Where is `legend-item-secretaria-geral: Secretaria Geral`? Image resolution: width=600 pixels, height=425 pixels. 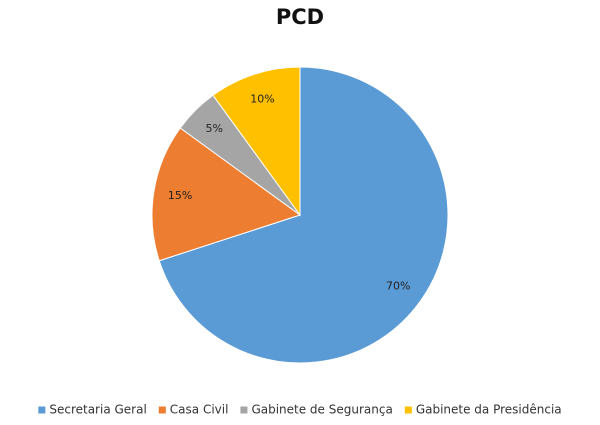 legend-item-secretaria-geral: Secretaria Geral is located at coordinates (92, 410).